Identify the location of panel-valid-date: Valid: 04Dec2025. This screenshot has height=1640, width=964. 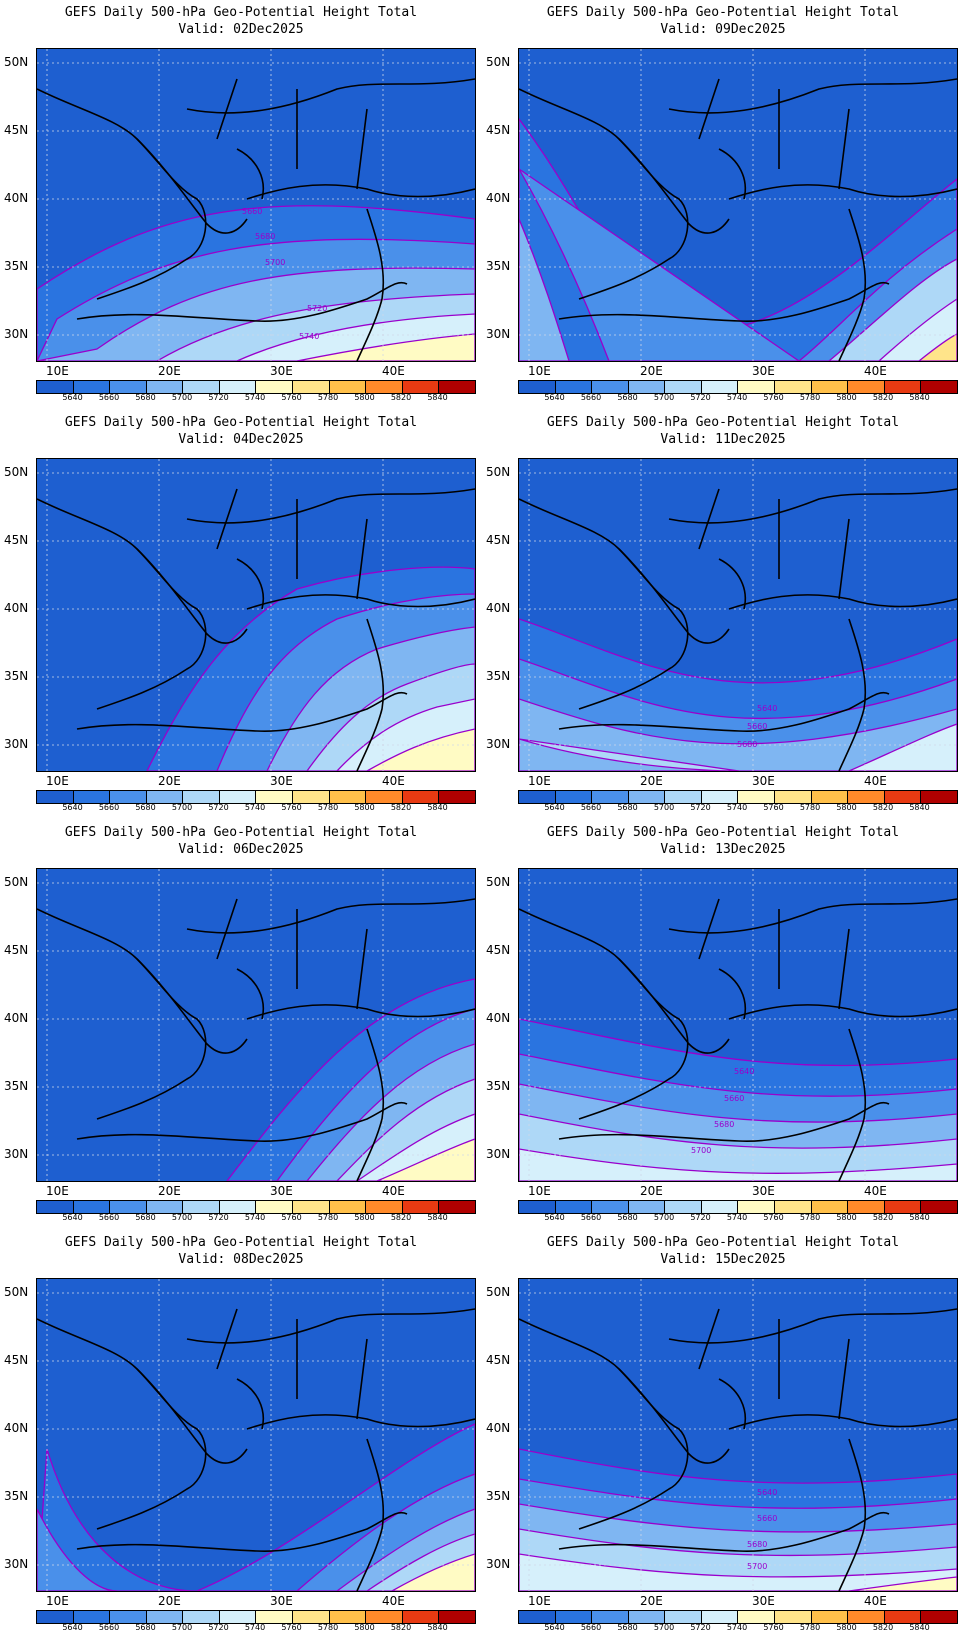
(241, 439).